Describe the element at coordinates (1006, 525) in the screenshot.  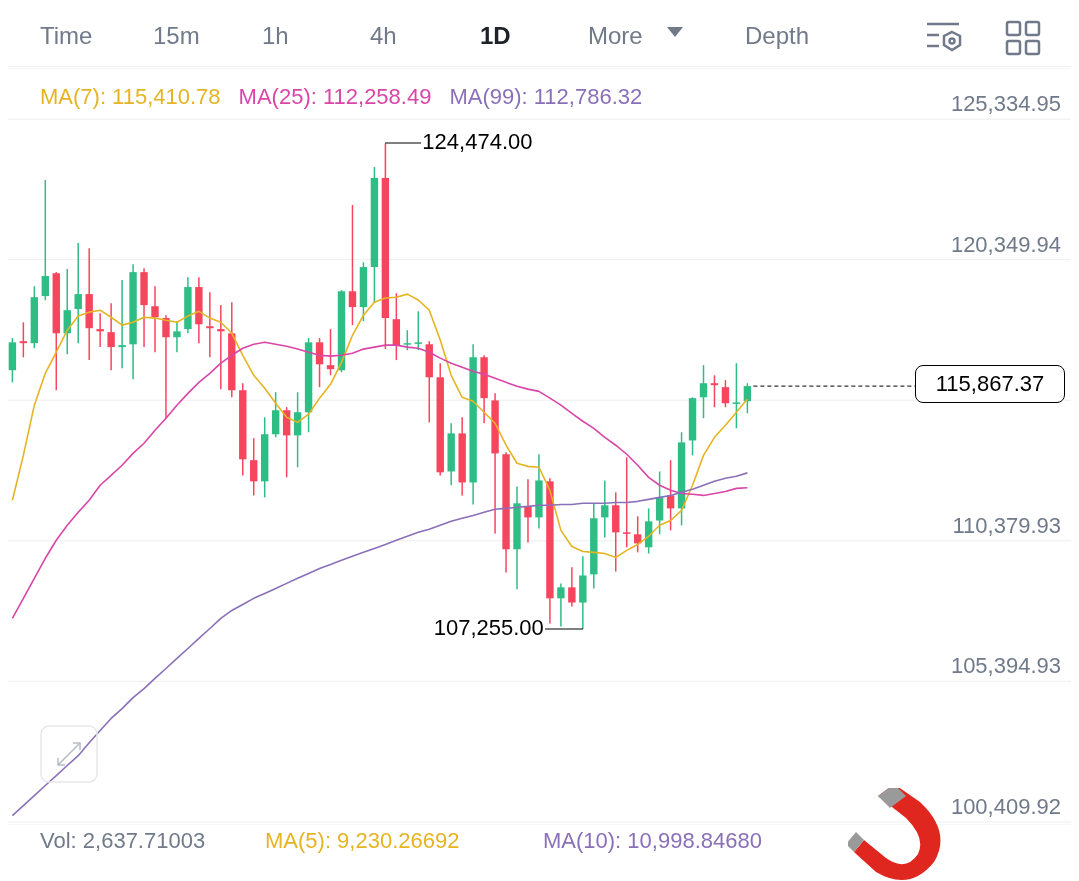
I see `y-tick-label: 110,379.93` at that location.